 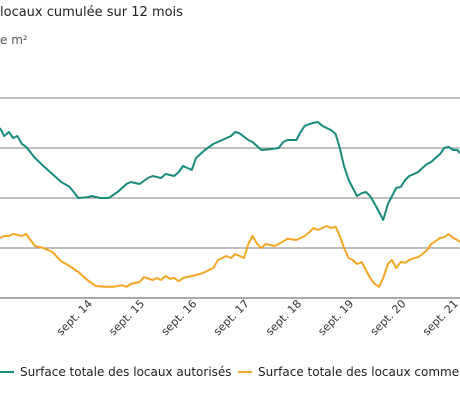 What do you see at coordinates (388, 317) in the screenshot?
I see `x-tick-label: sept. 20` at bounding box center [388, 317].